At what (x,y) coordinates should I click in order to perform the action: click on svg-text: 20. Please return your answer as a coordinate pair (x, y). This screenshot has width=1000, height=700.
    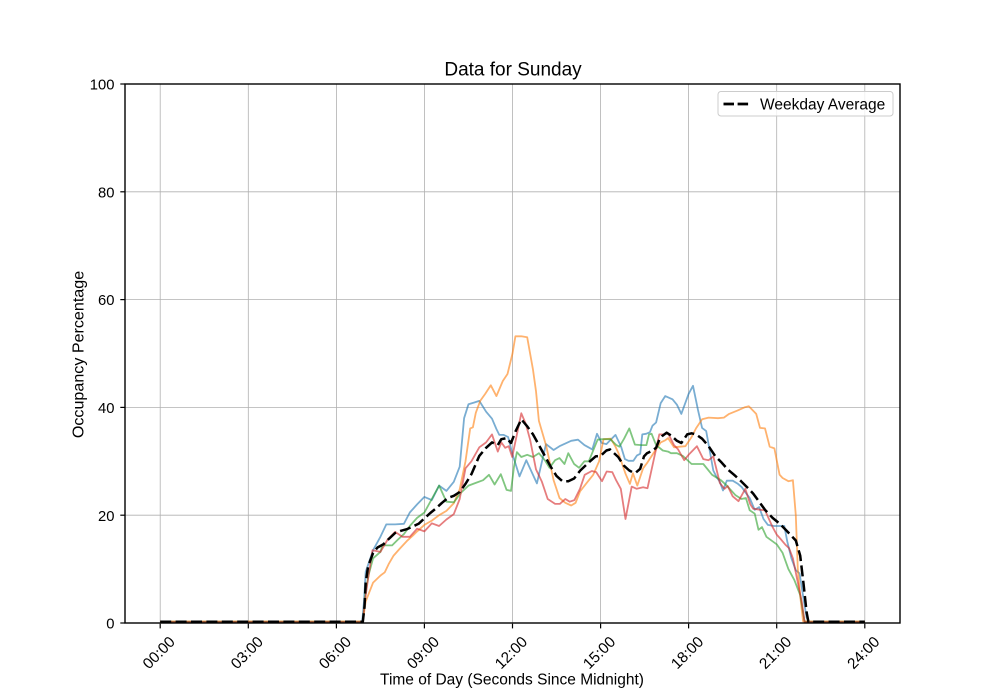
    Looking at the image, I should click on (106, 517).